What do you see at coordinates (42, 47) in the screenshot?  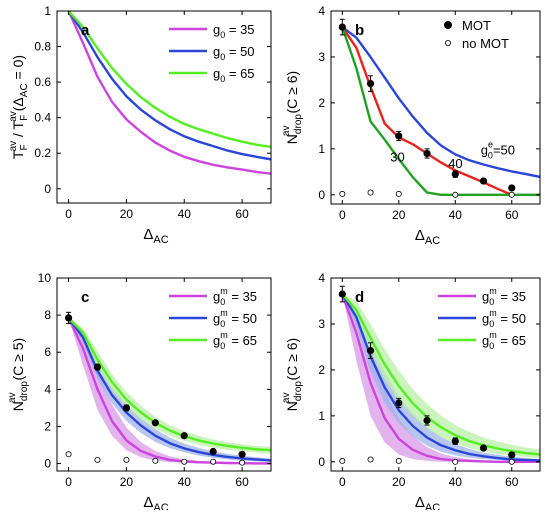 I see `y-tick-label: 0.8` at bounding box center [42, 47].